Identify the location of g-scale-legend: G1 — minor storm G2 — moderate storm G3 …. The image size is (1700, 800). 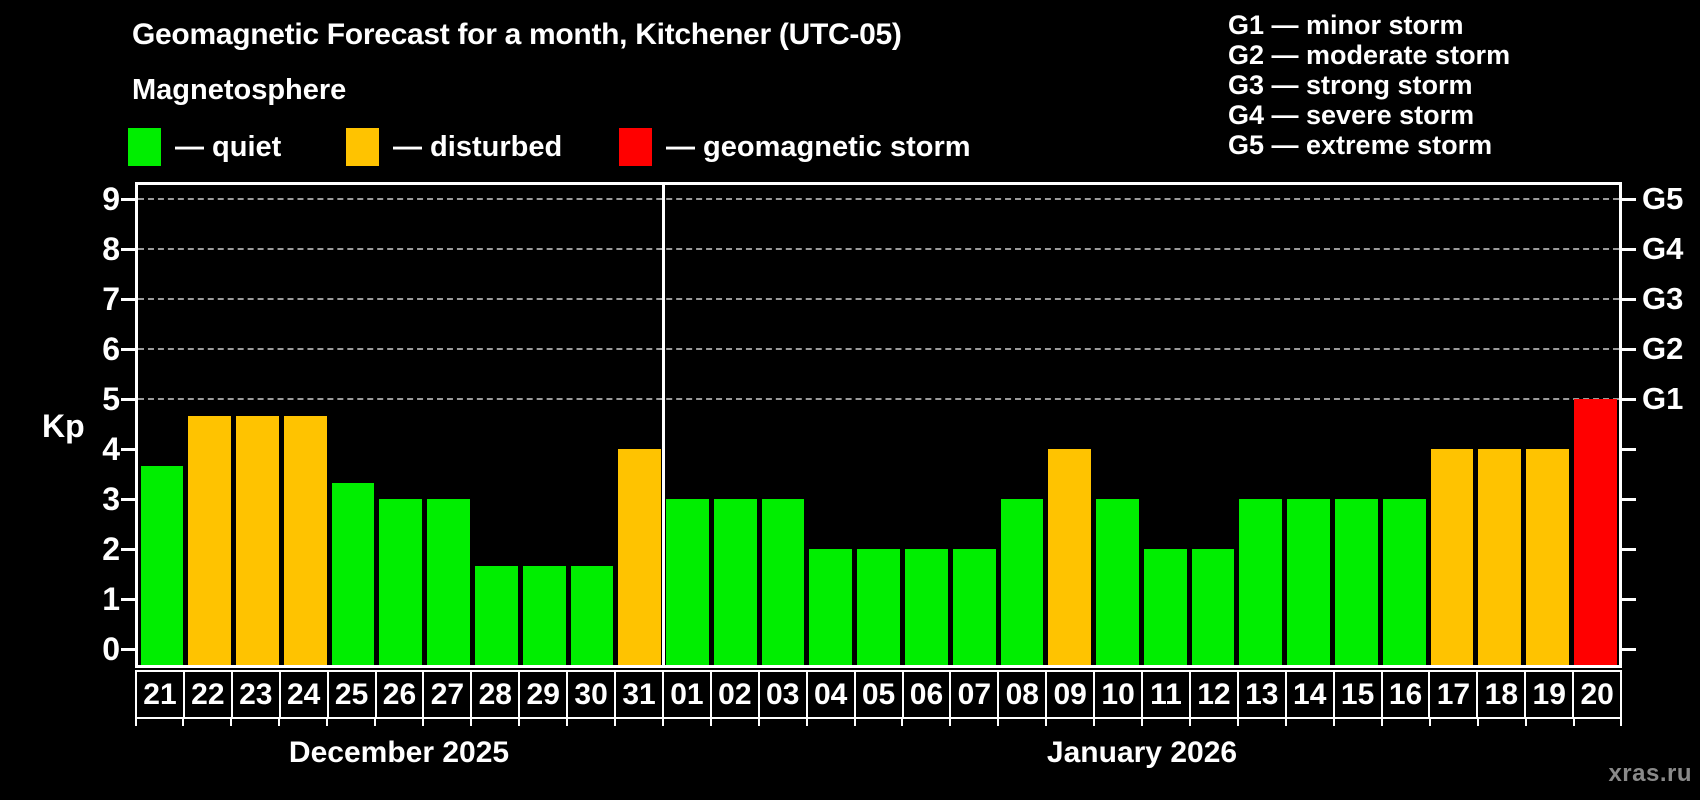
(1369, 85).